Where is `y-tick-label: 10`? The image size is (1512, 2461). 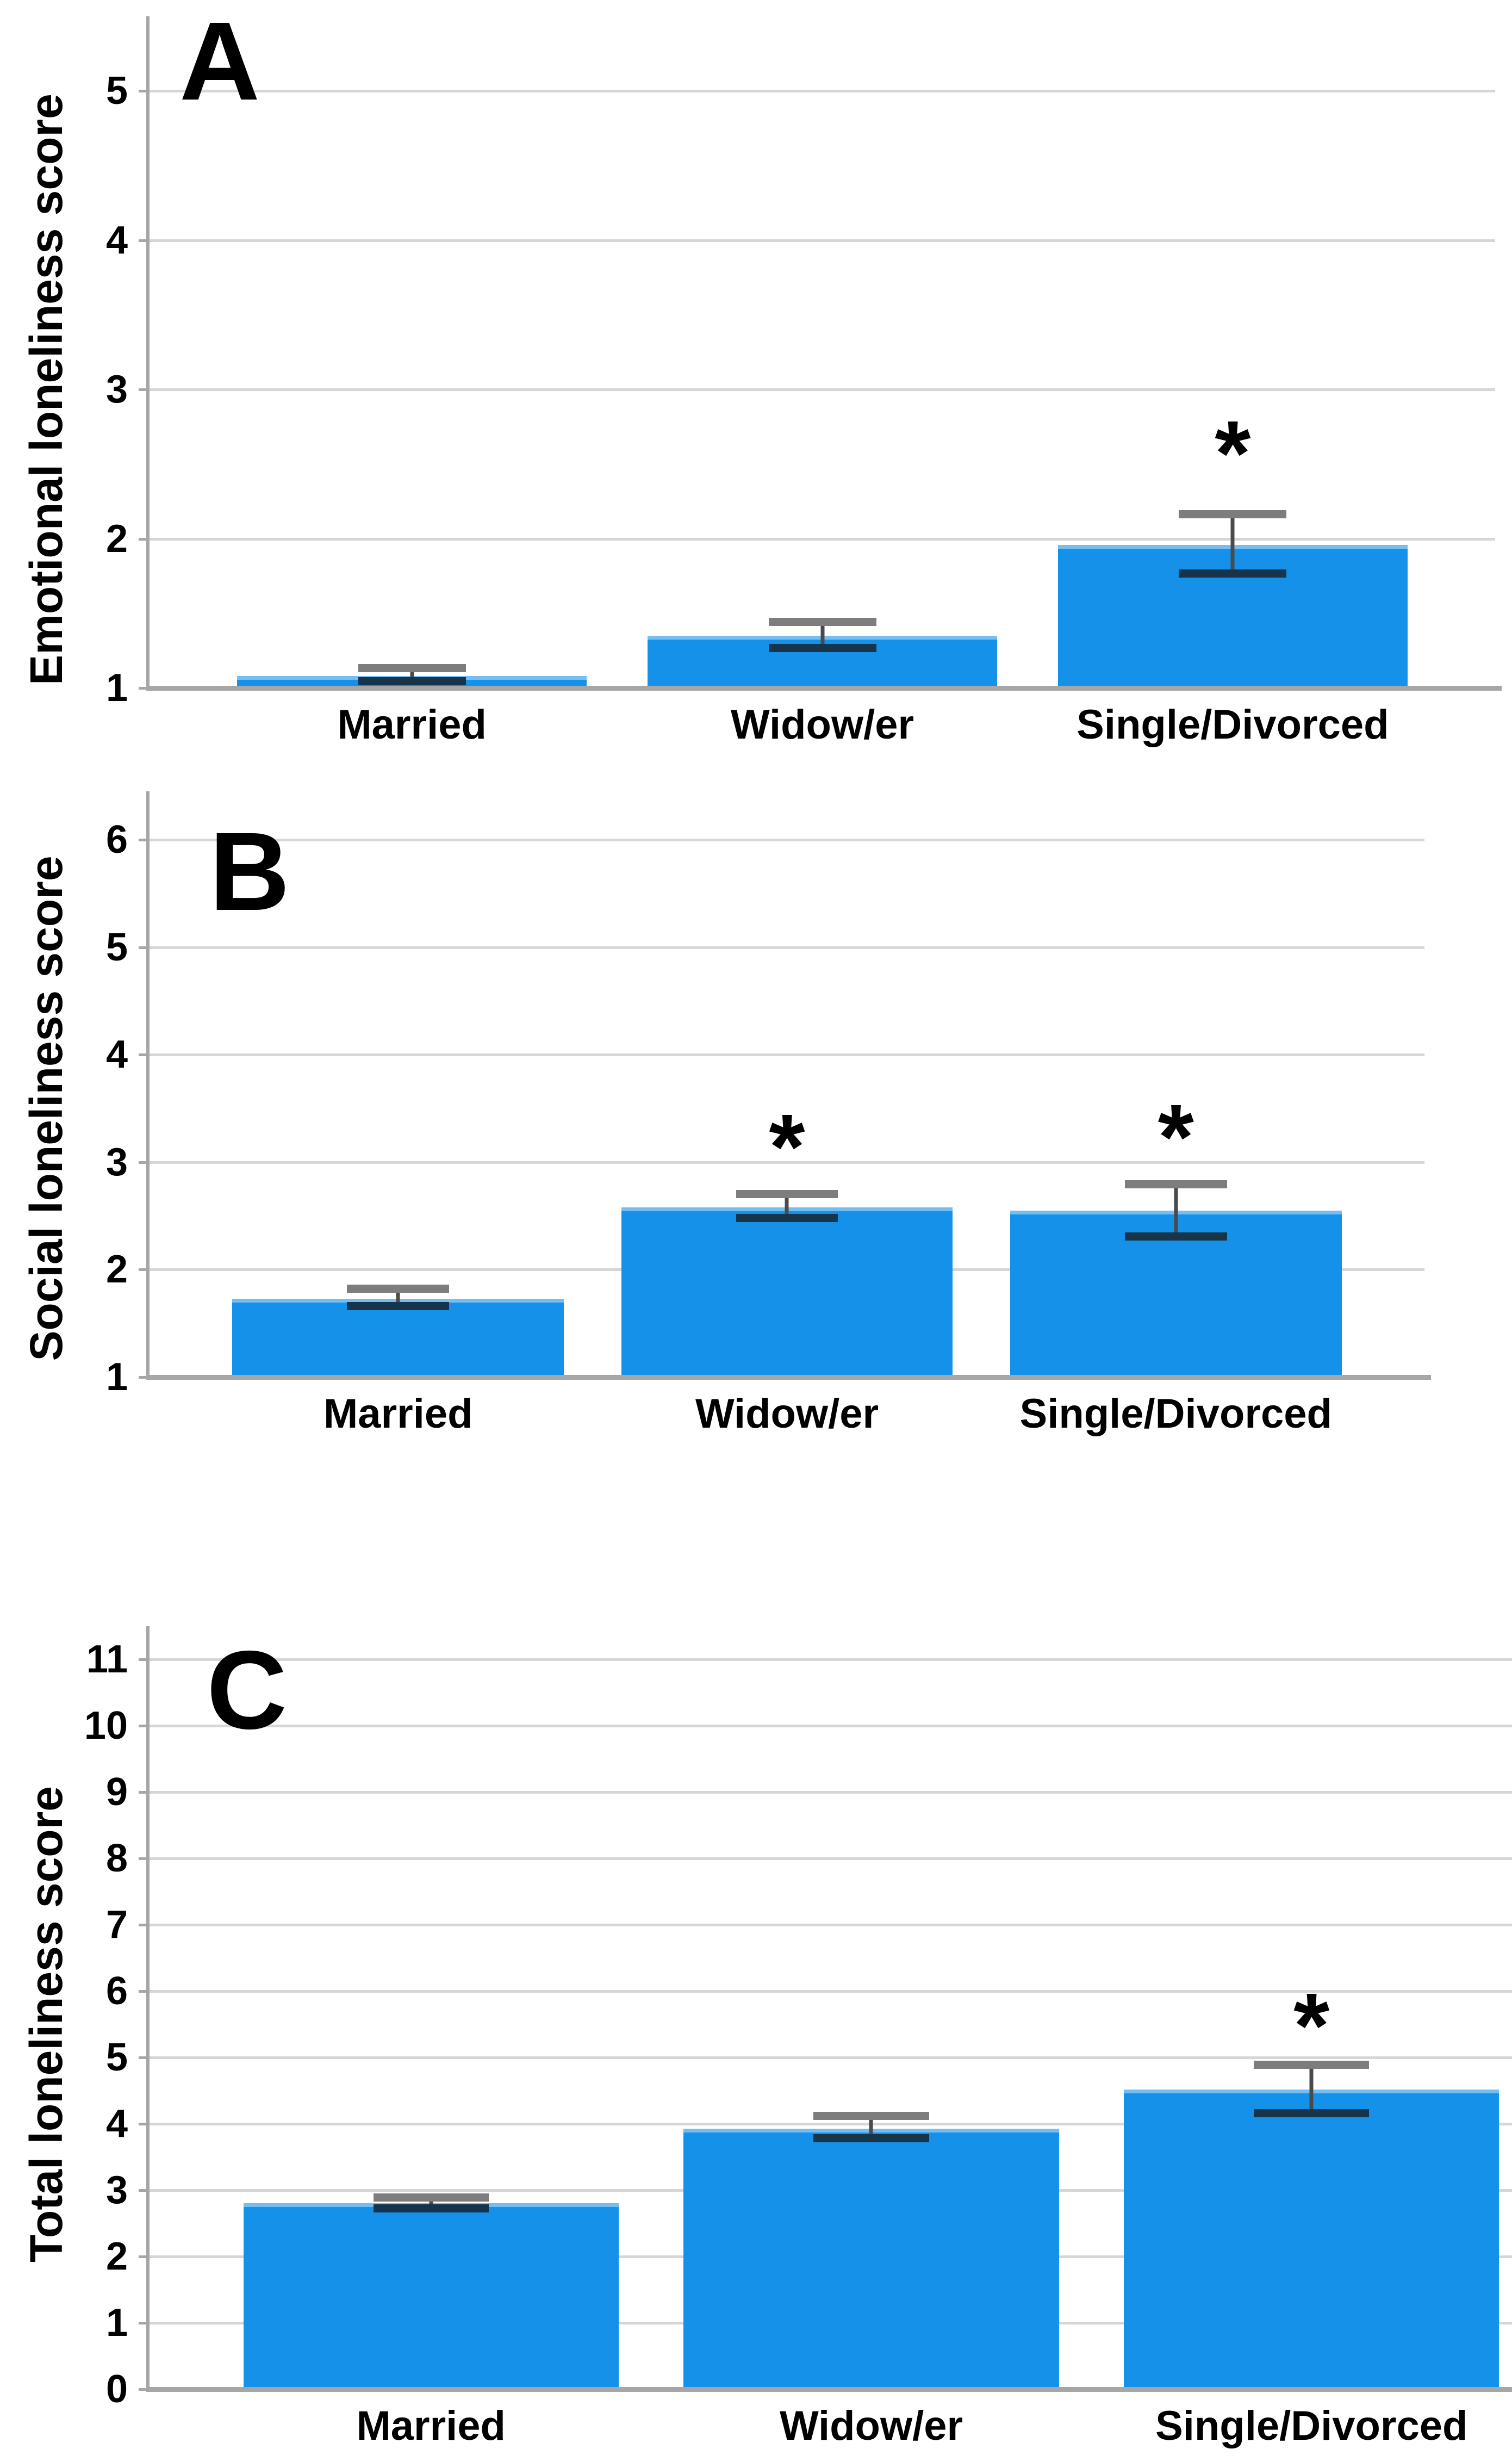
y-tick-label: 10 is located at coordinates (106, 1725).